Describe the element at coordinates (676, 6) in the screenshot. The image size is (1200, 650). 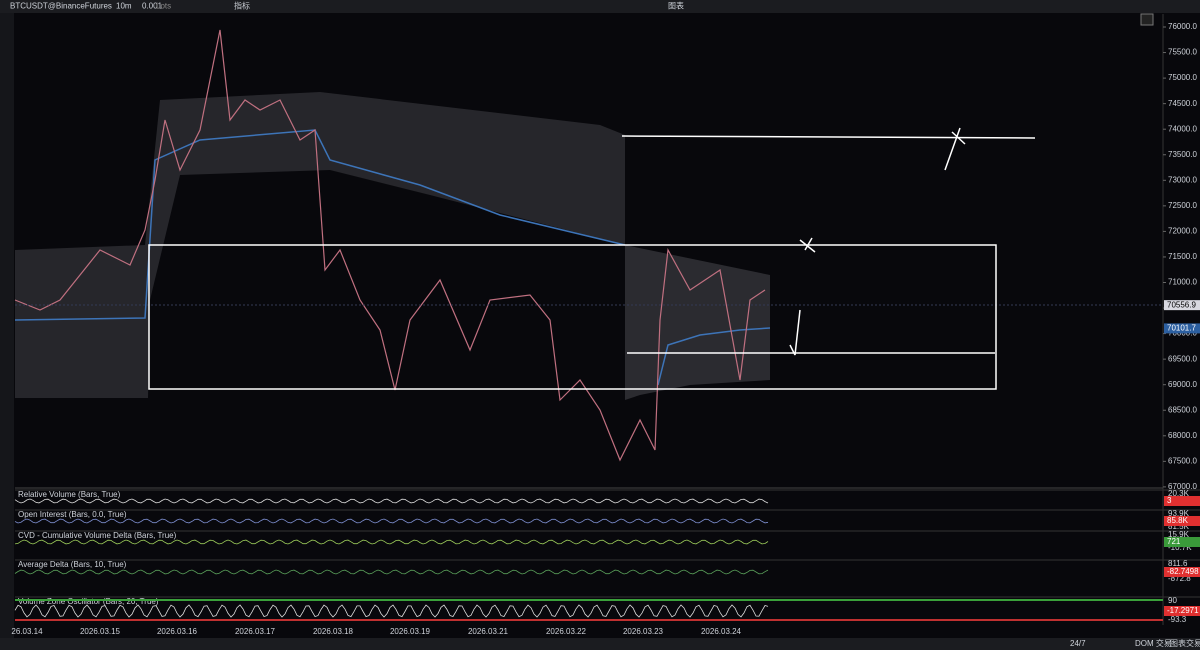
I see `window-title: 图表` at that location.